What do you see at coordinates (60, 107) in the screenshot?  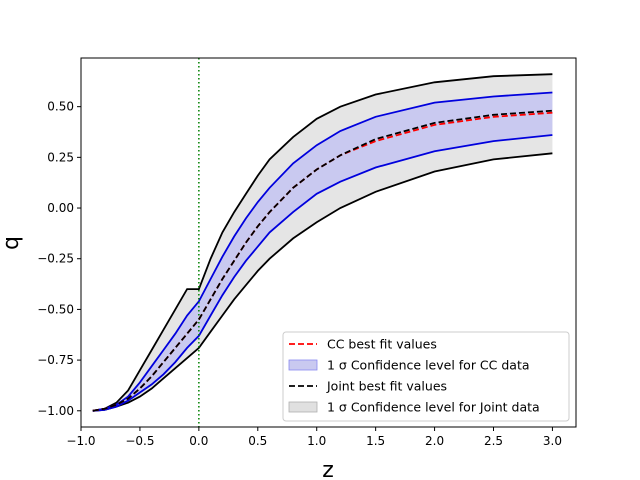 I see `y-tick-label: 0.50` at bounding box center [60, 107].